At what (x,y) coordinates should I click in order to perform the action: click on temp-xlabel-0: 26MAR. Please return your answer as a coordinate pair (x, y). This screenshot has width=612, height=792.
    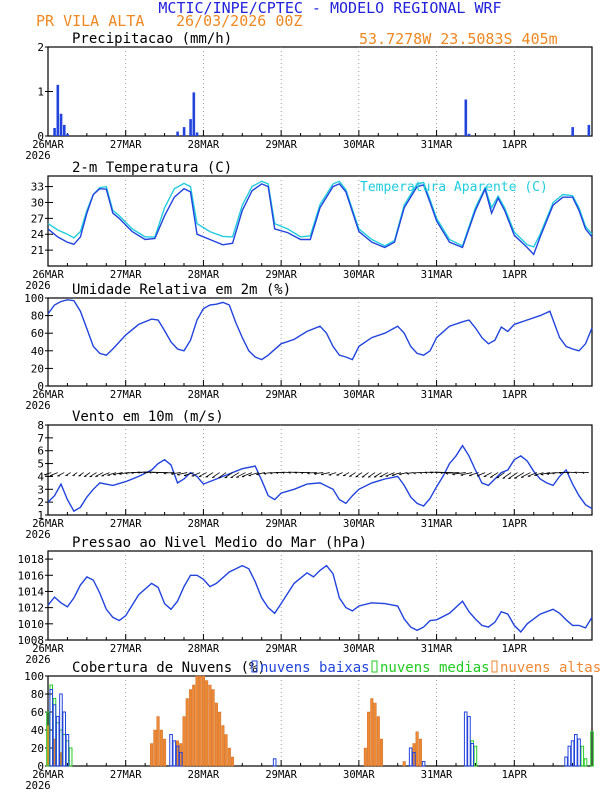
    Looking at the image, I should click on (48, 275).